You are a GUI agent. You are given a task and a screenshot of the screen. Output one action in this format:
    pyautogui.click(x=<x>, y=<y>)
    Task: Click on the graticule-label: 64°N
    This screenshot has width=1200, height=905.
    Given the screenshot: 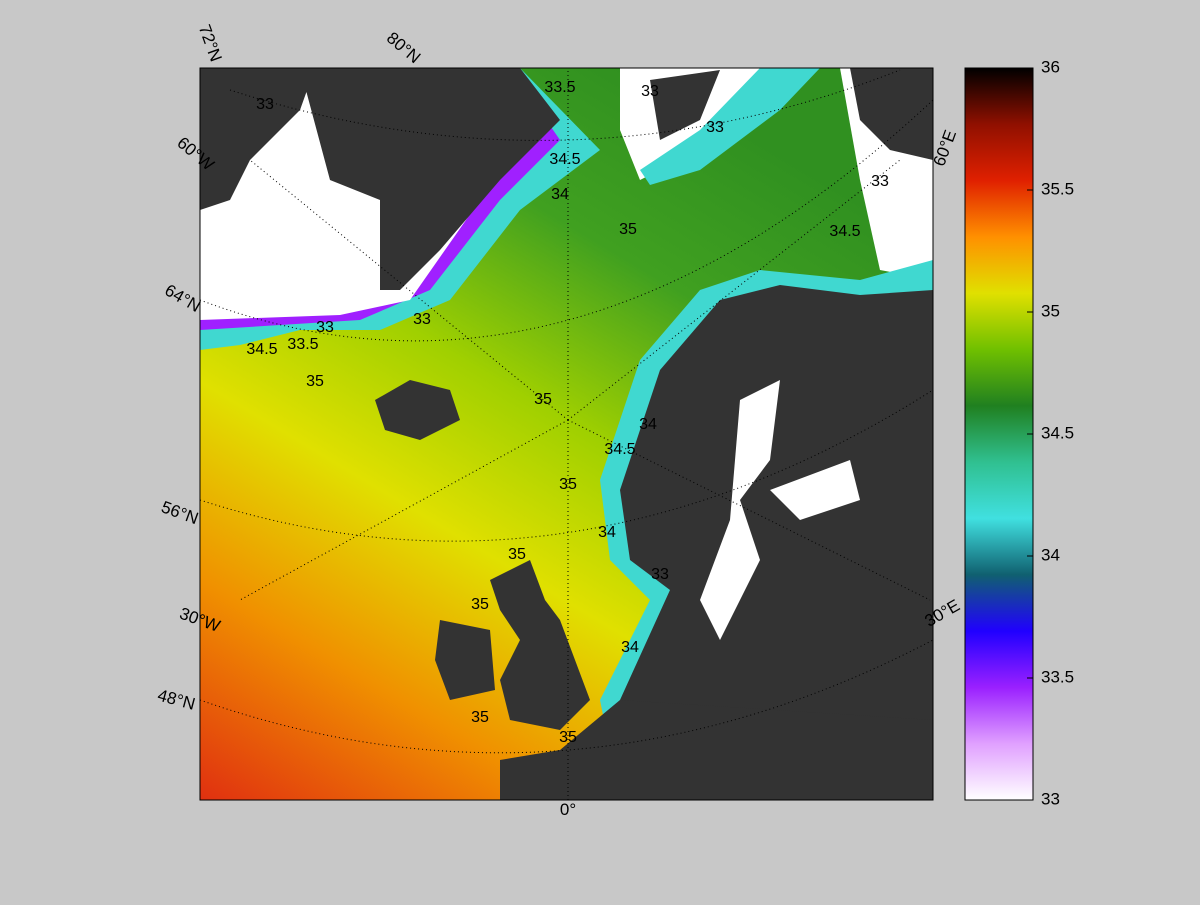 What is the action you would take?
    pyautogui.click(x=183, y=298)
    